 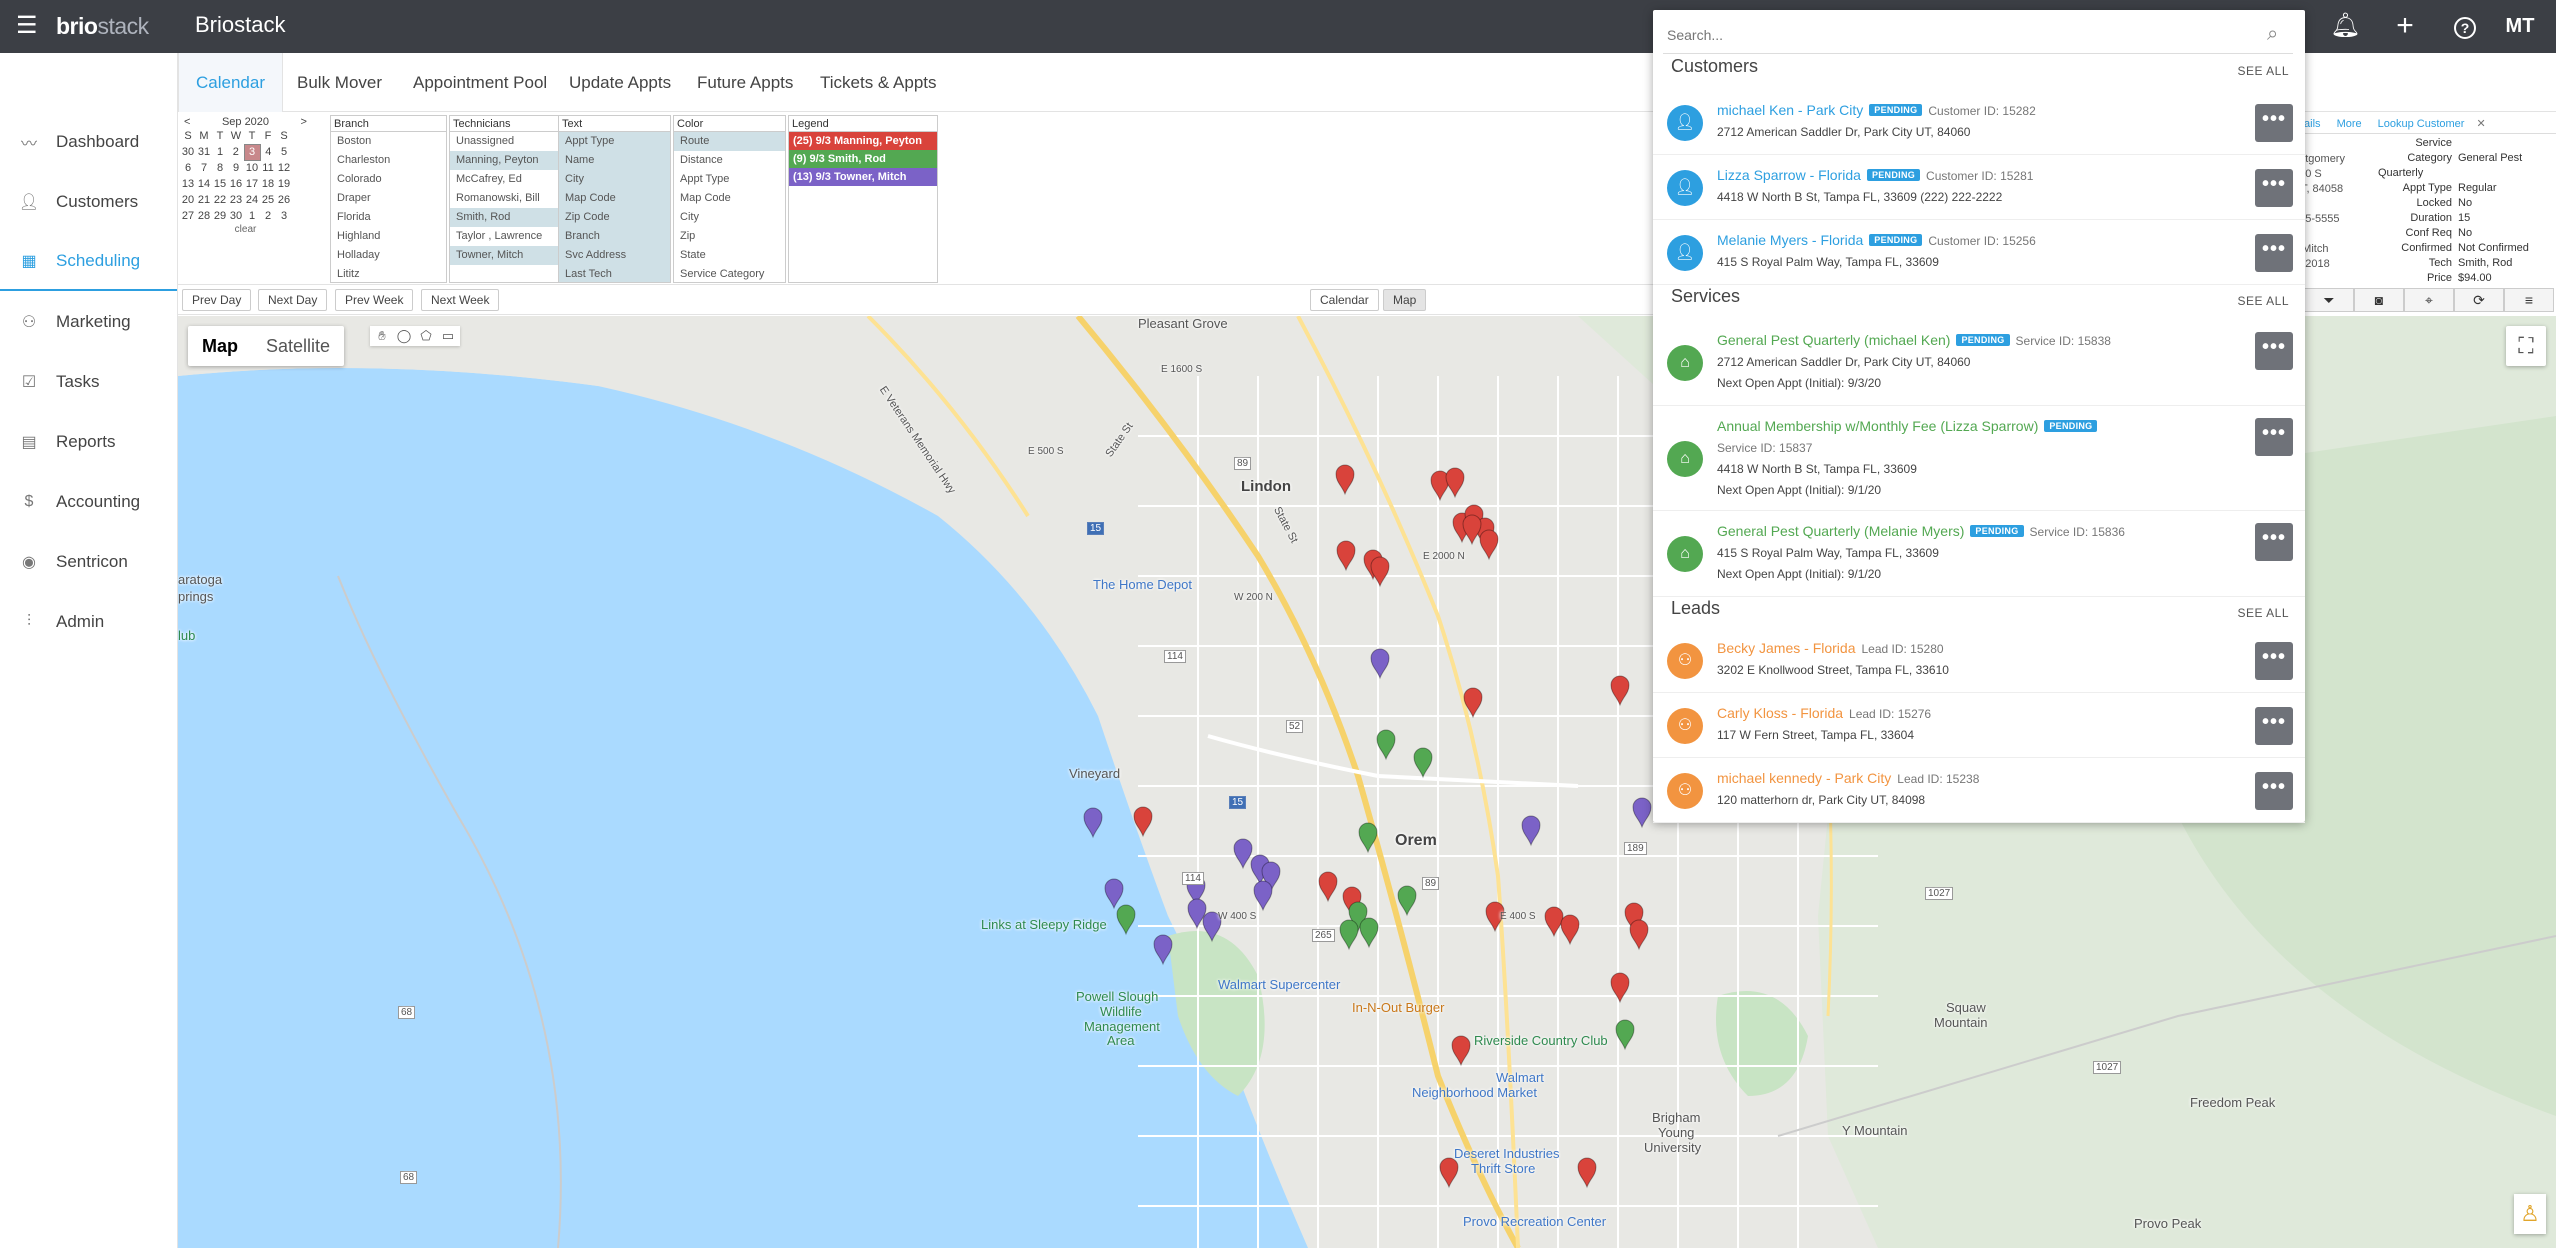 I want to click on tab-lookup-customer: Lookup Customer, so click(x=2421, y=124).